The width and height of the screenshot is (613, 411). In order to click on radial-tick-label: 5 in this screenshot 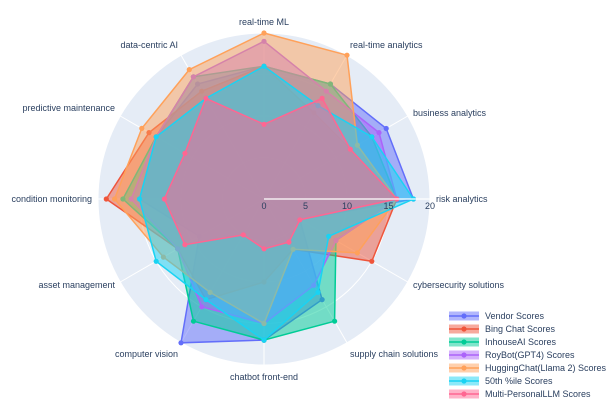, I will do `click(305, 206)`.